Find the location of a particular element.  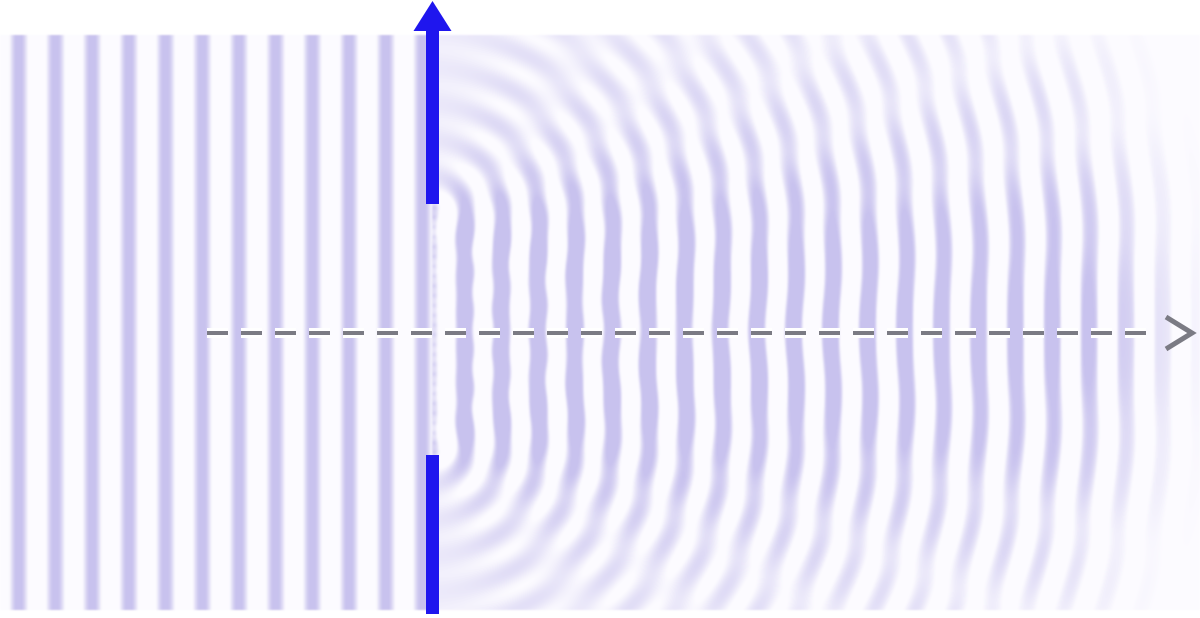

arrow-up-icon is located at coordinates (432, 16).